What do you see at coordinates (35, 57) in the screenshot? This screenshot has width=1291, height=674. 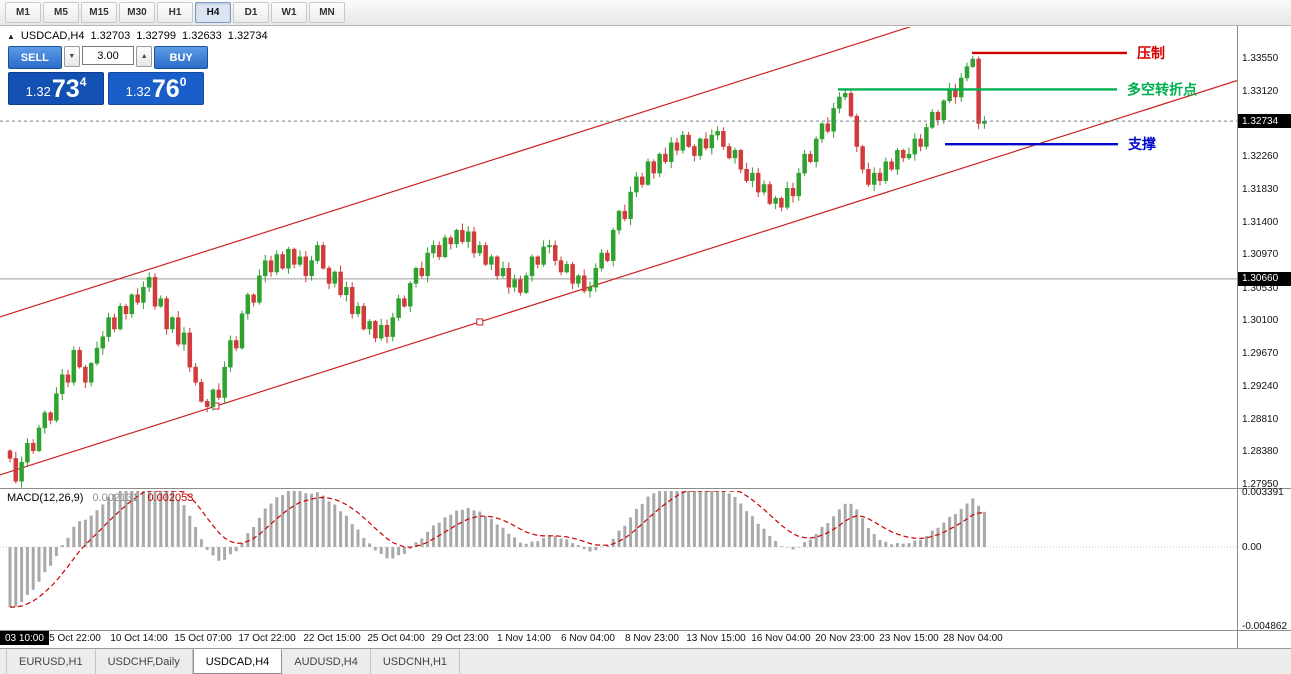 I see `sell-button: SELL` at bounding box center [35, 57].